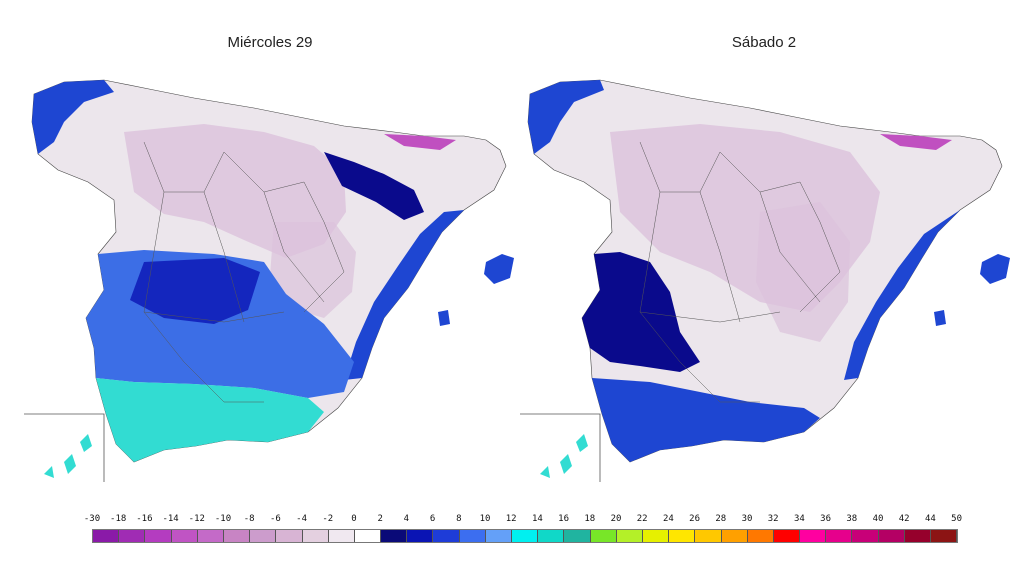  Describe the element at coordinates (642, 519) in the screenshot. I see `legend-tick-label: 22` at that location.